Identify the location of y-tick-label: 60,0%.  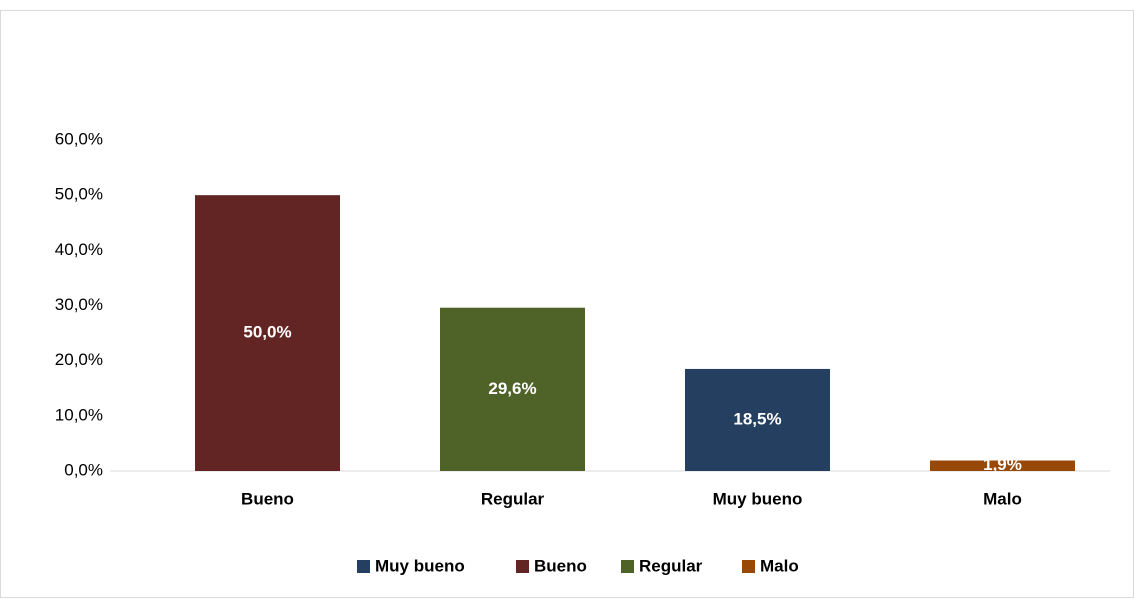
(79, 138).